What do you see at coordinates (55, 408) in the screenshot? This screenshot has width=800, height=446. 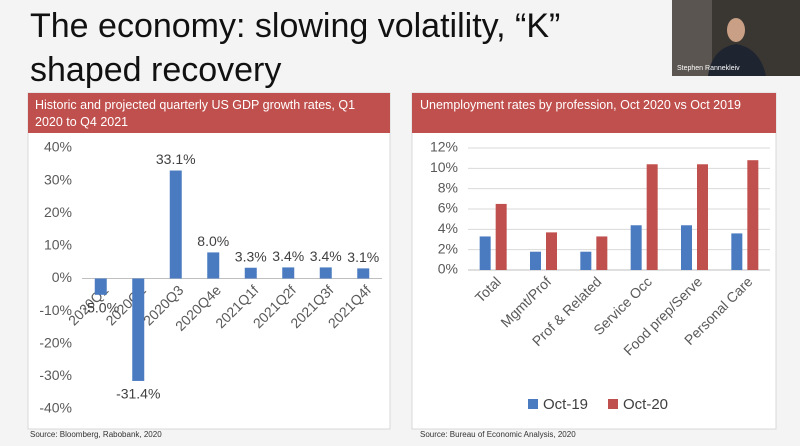 I see `y-tick-label: -40%` at bounding box center [55, 408].